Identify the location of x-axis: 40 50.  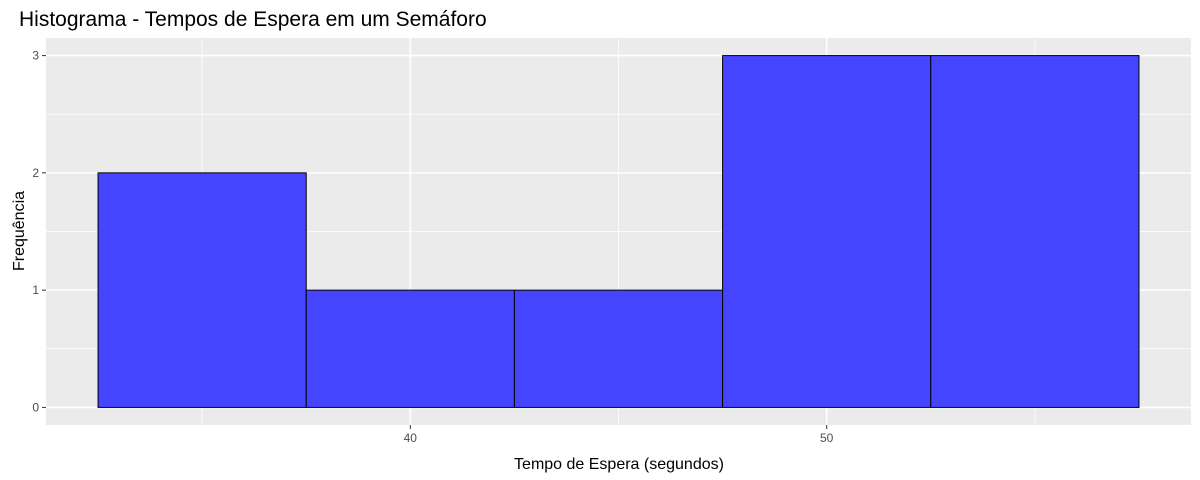
(619, 435).